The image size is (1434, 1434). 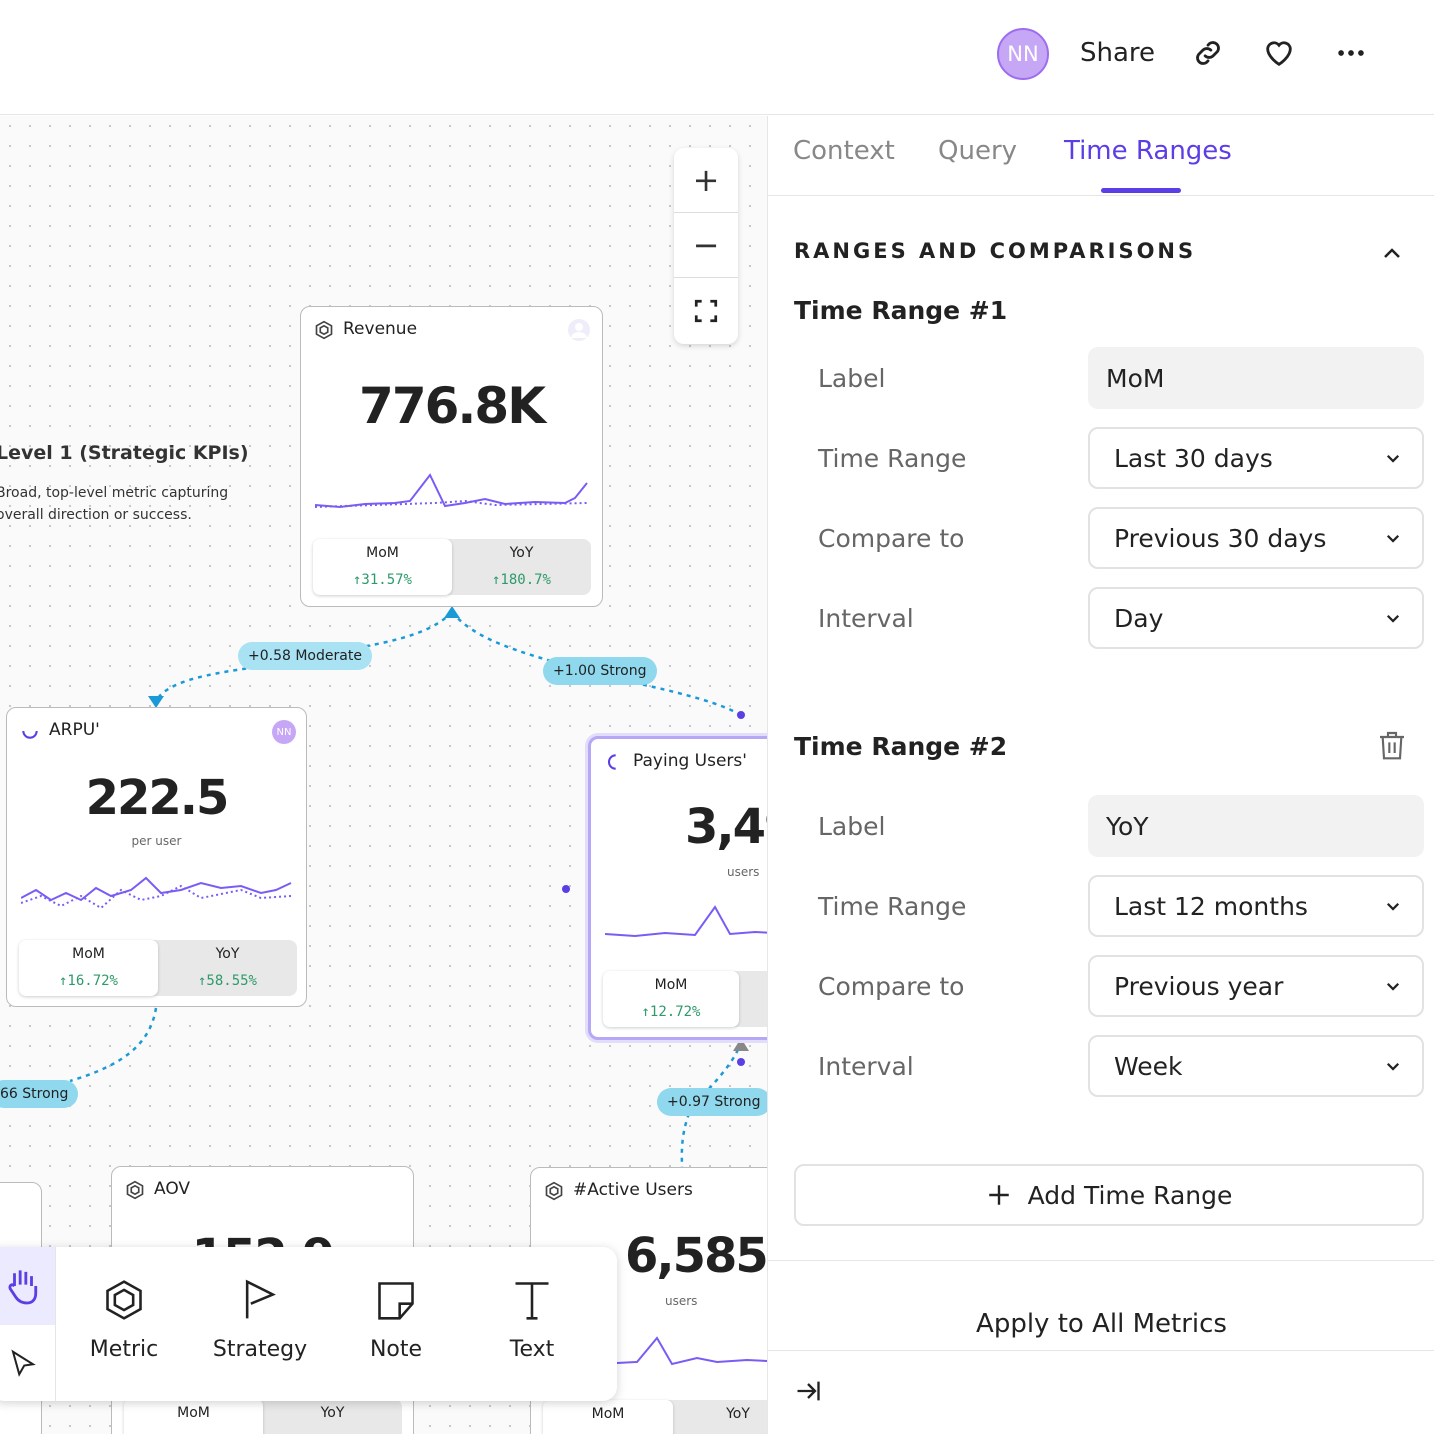 I want to click on time-range-select: Last 30 days, so click(x=1256, y=458).